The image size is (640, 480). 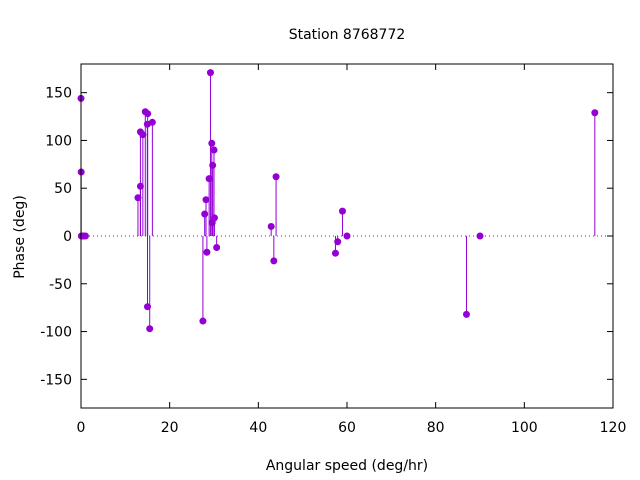 What do you see at coordinates (613, 428) in the screenshot?
I see `x-tick-label: 120` at bounding box center [613, 428].